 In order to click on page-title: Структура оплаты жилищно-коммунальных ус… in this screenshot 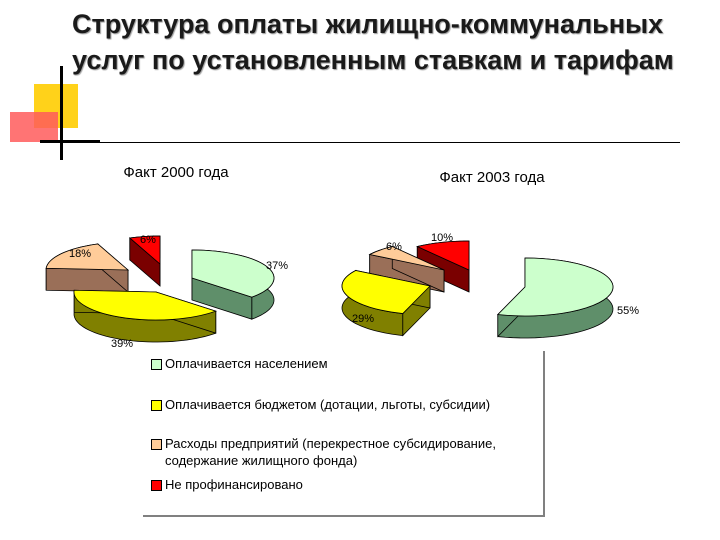, I will do `click(373, 42)`.